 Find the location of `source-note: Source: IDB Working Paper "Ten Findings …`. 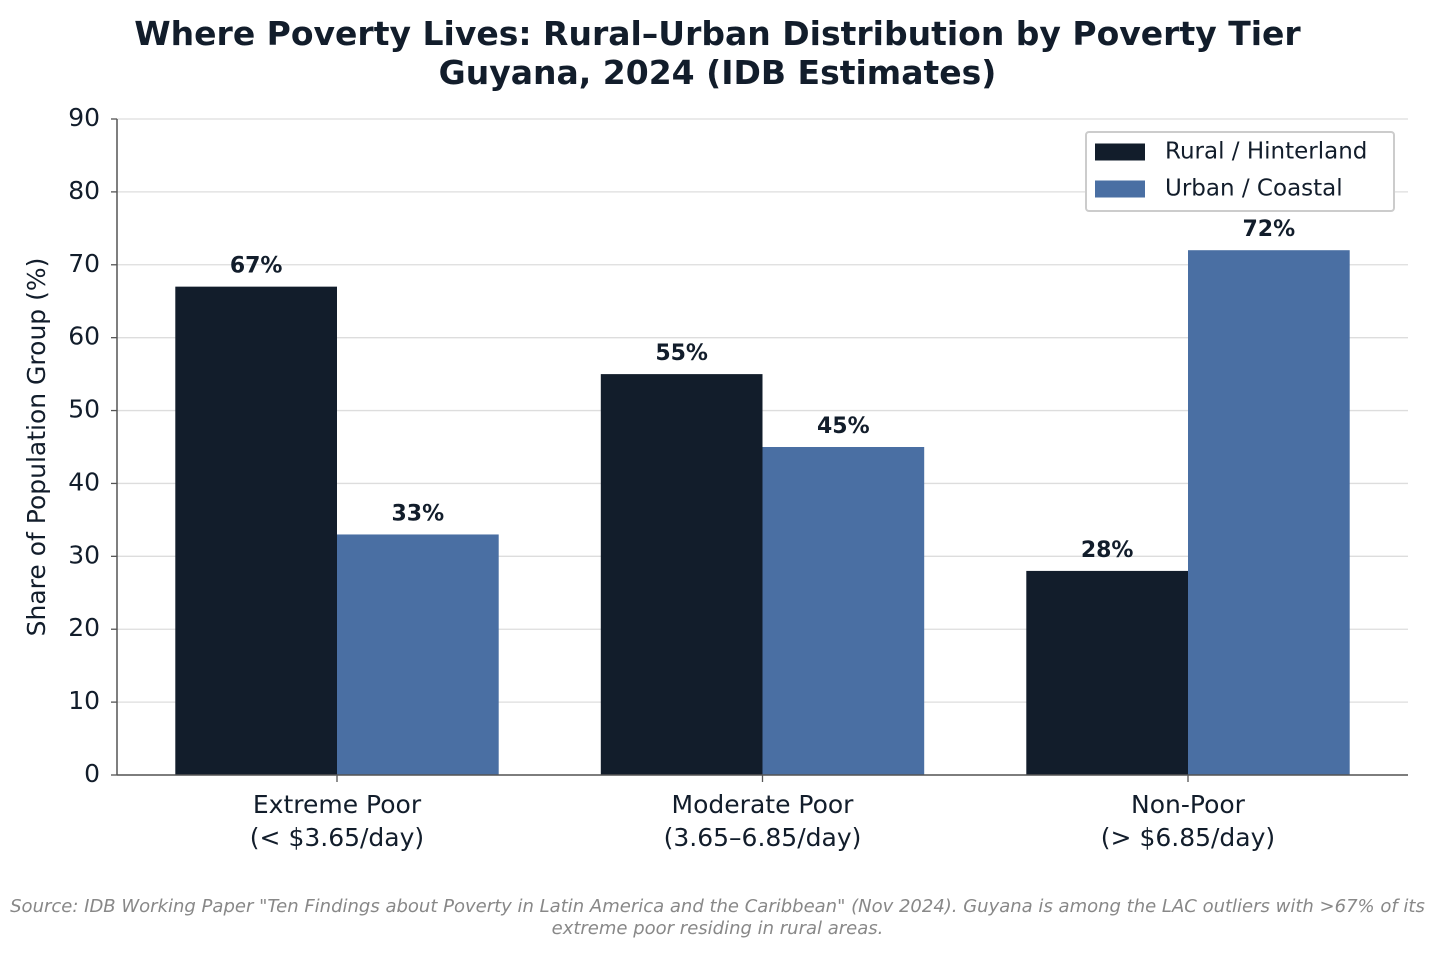

source-note: Source: IDB Working Paper "Ten Findings … is located at coordinates (717, 917).